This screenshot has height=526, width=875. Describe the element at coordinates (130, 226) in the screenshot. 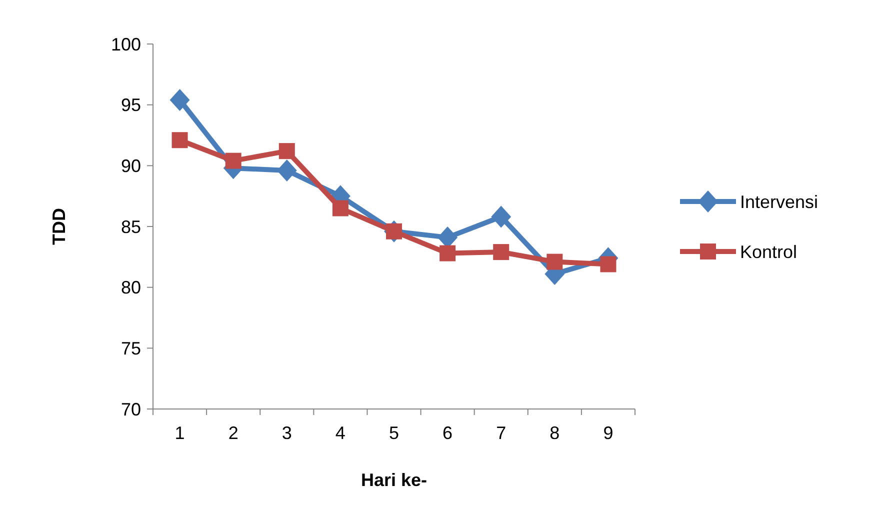

I see `y-tick-label: 85` at that location.